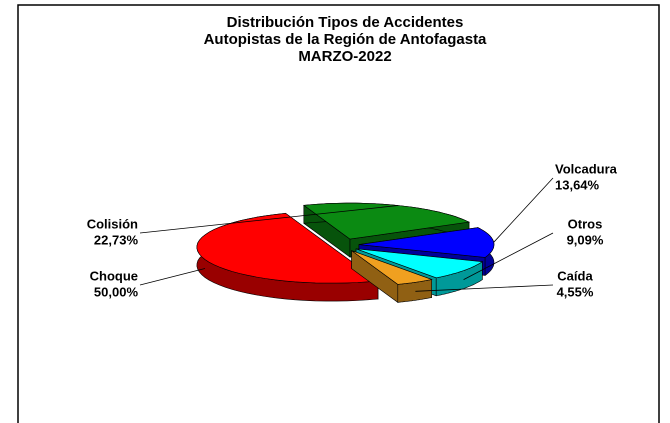  I want to click on slice-label: Volcadura, so click(586, 168).